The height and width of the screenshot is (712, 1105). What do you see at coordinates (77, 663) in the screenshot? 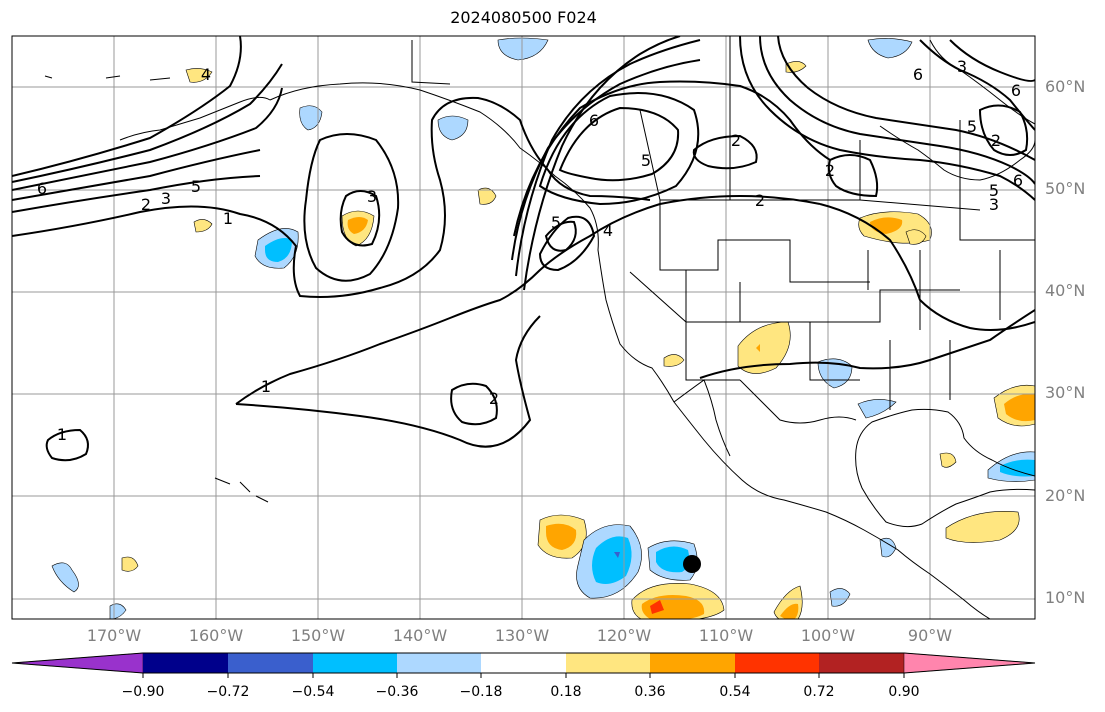
I see `colorbar-extend-left` at bounding box center [77, 663].